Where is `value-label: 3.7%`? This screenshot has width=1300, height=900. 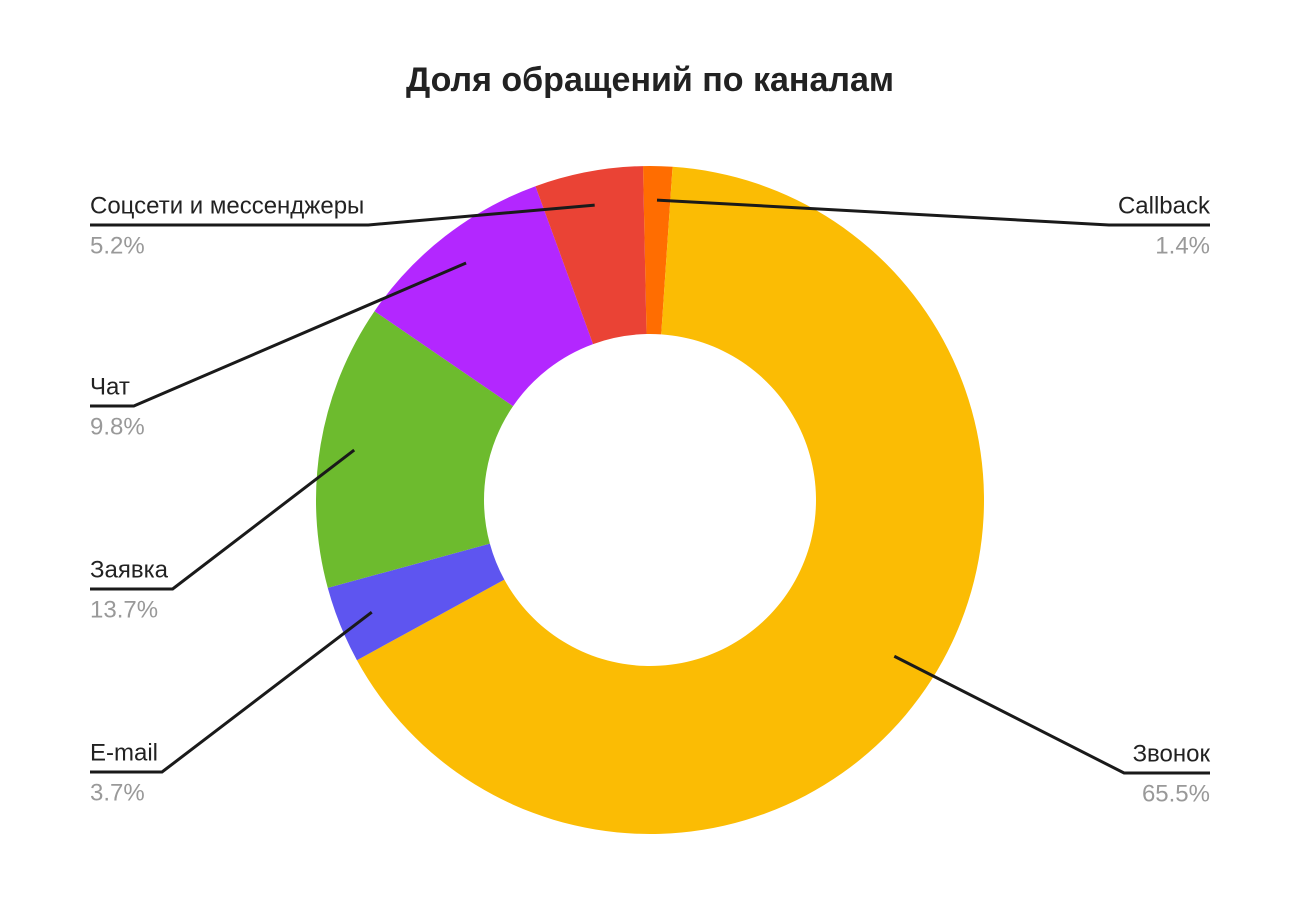 value-label: 3.7% is located at coordinates (117, 792).